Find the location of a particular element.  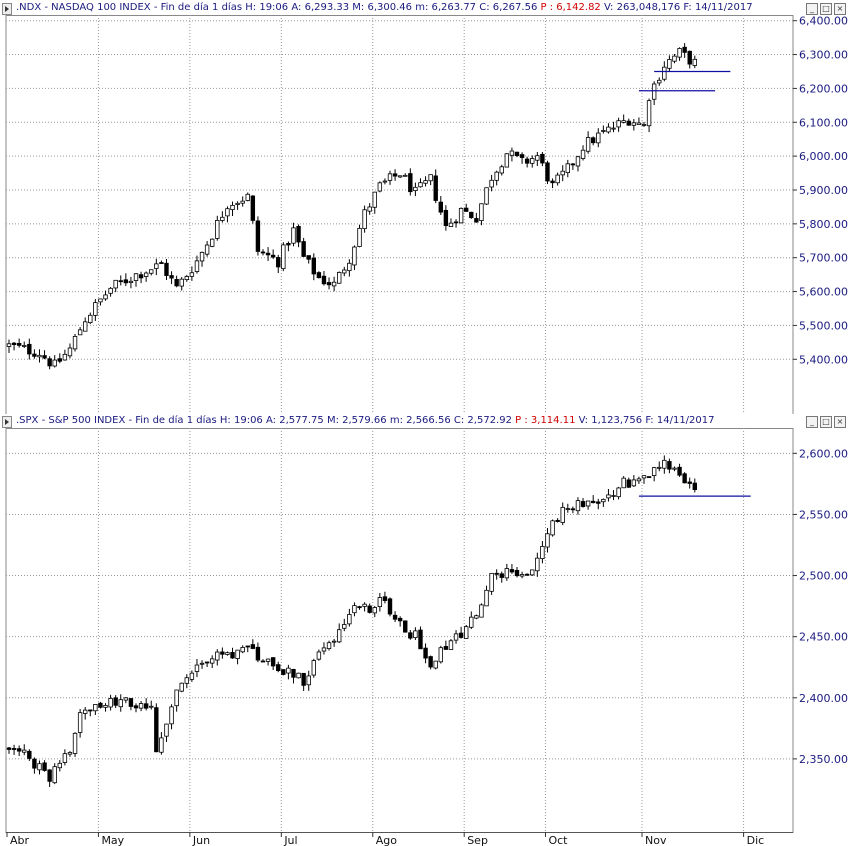

x-axis: Abr May Jun Jul Ago Sep Oct Nov Dic is located at coordinates (399, 839).